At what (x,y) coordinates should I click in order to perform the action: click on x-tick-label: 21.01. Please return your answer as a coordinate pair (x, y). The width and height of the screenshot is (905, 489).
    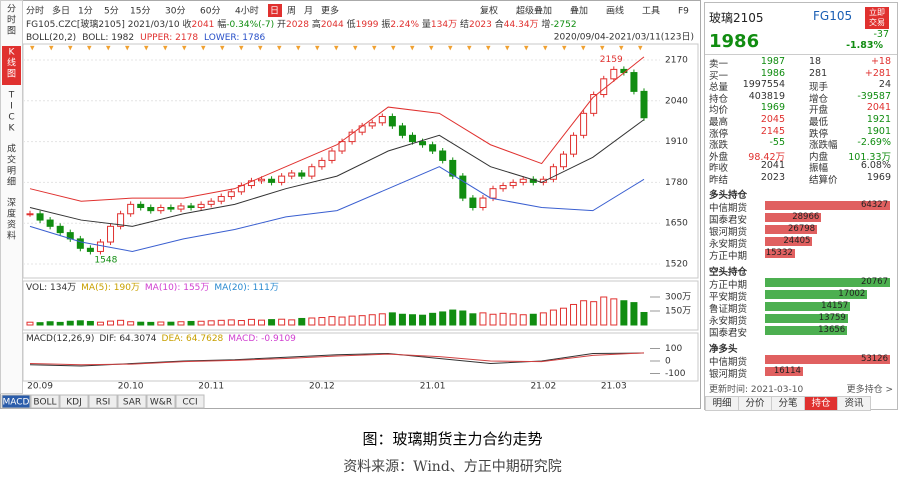
    Looking at the image, I should click on (433, 387).